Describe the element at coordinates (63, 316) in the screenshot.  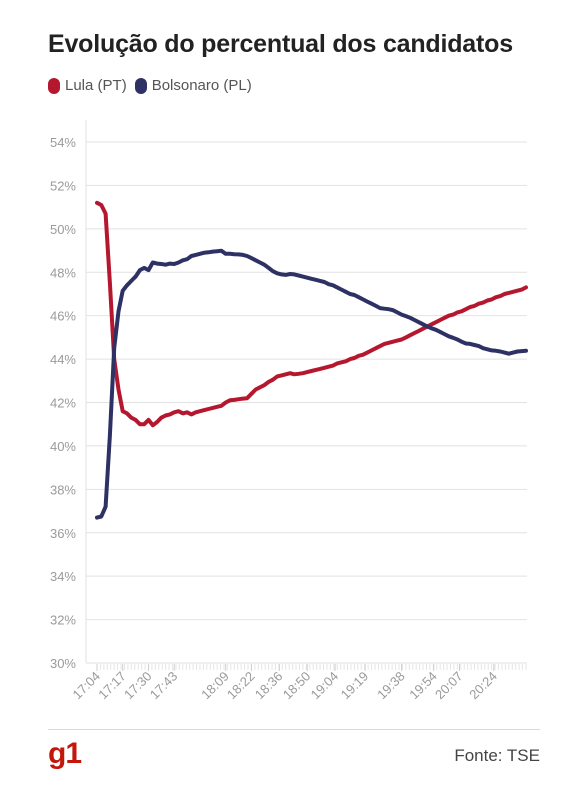
I see `y-tick-label: 46%` at that location.